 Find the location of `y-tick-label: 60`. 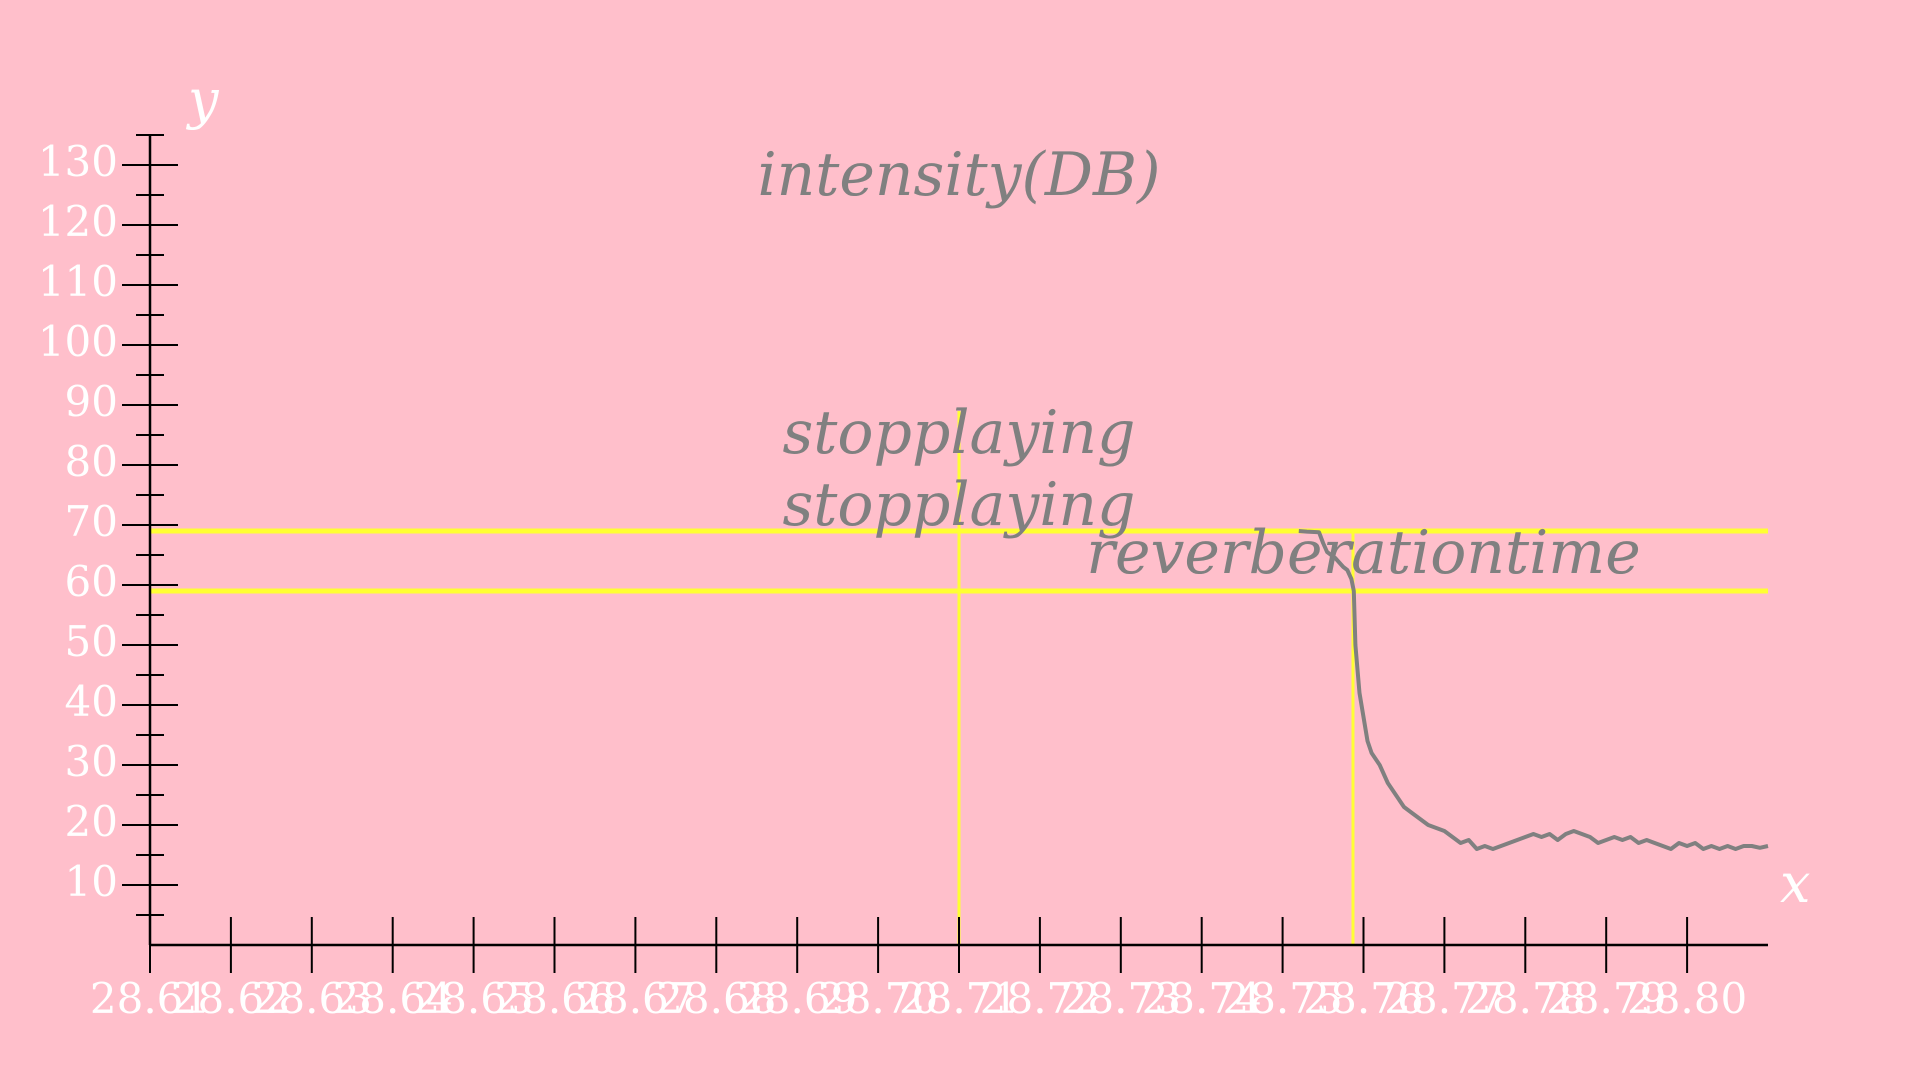

y-tick-label: 60 is located at coordinates (91, 581).